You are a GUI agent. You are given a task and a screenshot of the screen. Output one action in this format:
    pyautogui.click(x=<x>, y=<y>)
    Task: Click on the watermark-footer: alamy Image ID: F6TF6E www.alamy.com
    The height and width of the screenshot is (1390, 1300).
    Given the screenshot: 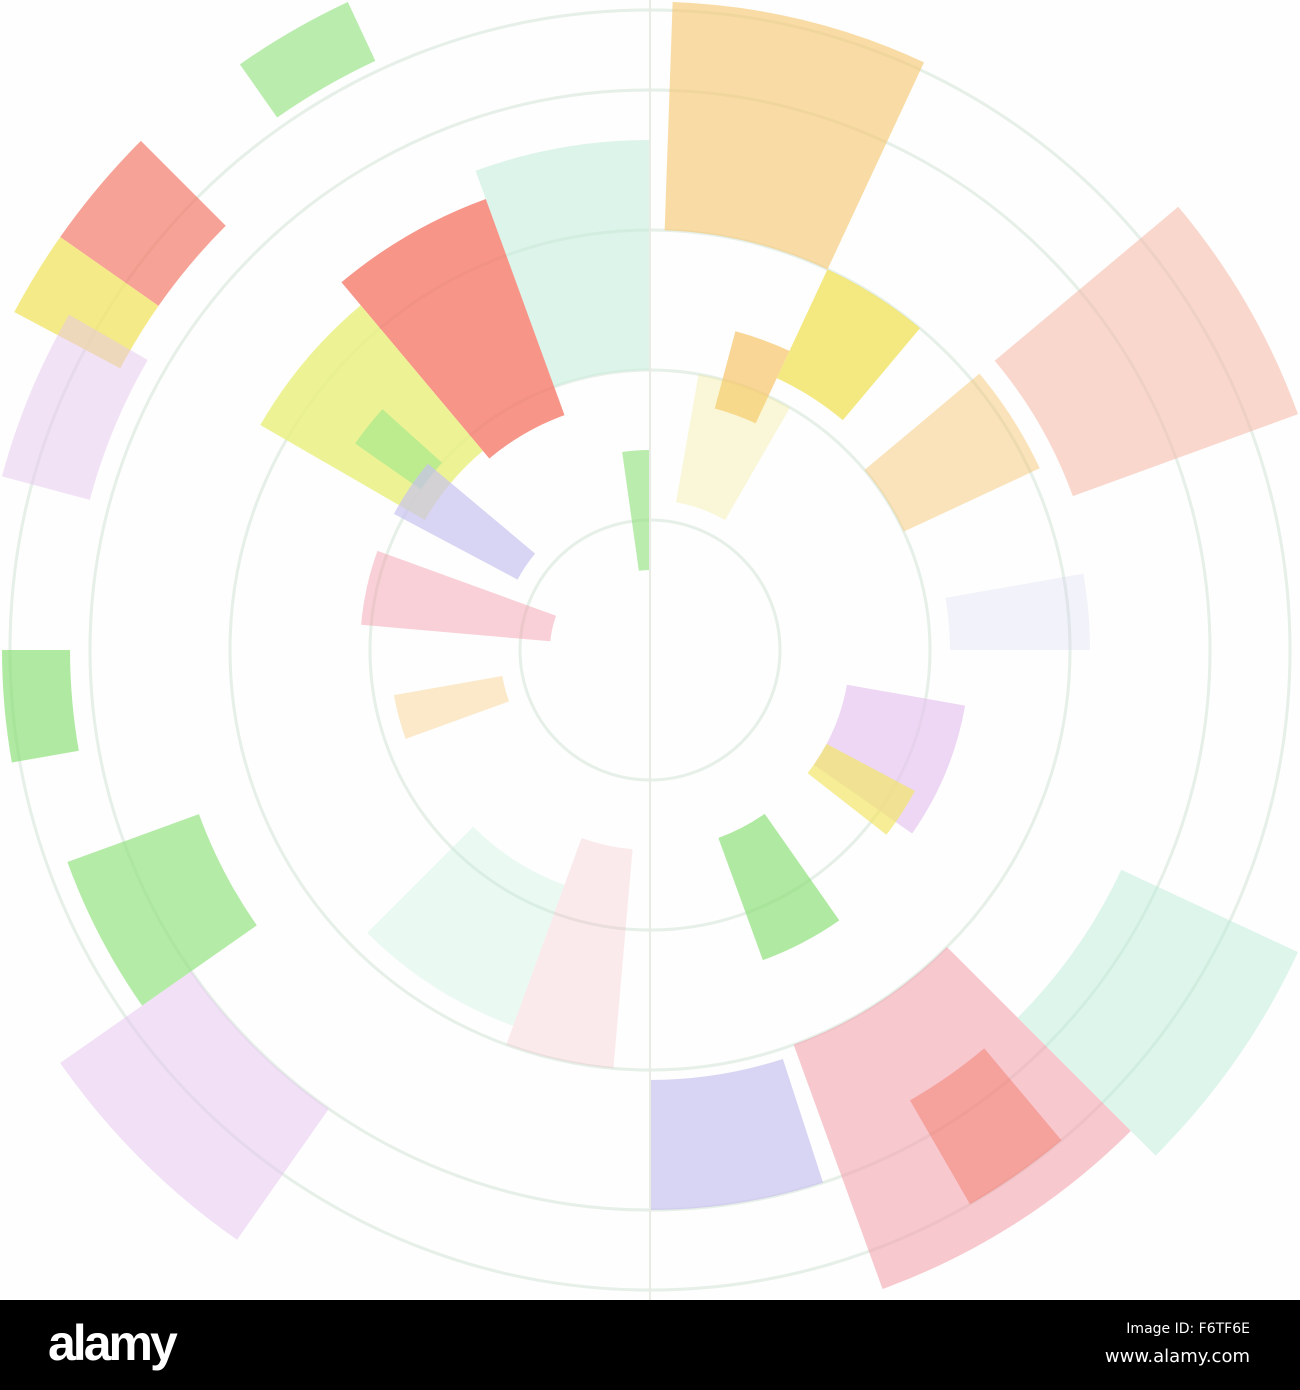 What is the action you would take?
    pyautogui.click(x=650, y=1345)
    